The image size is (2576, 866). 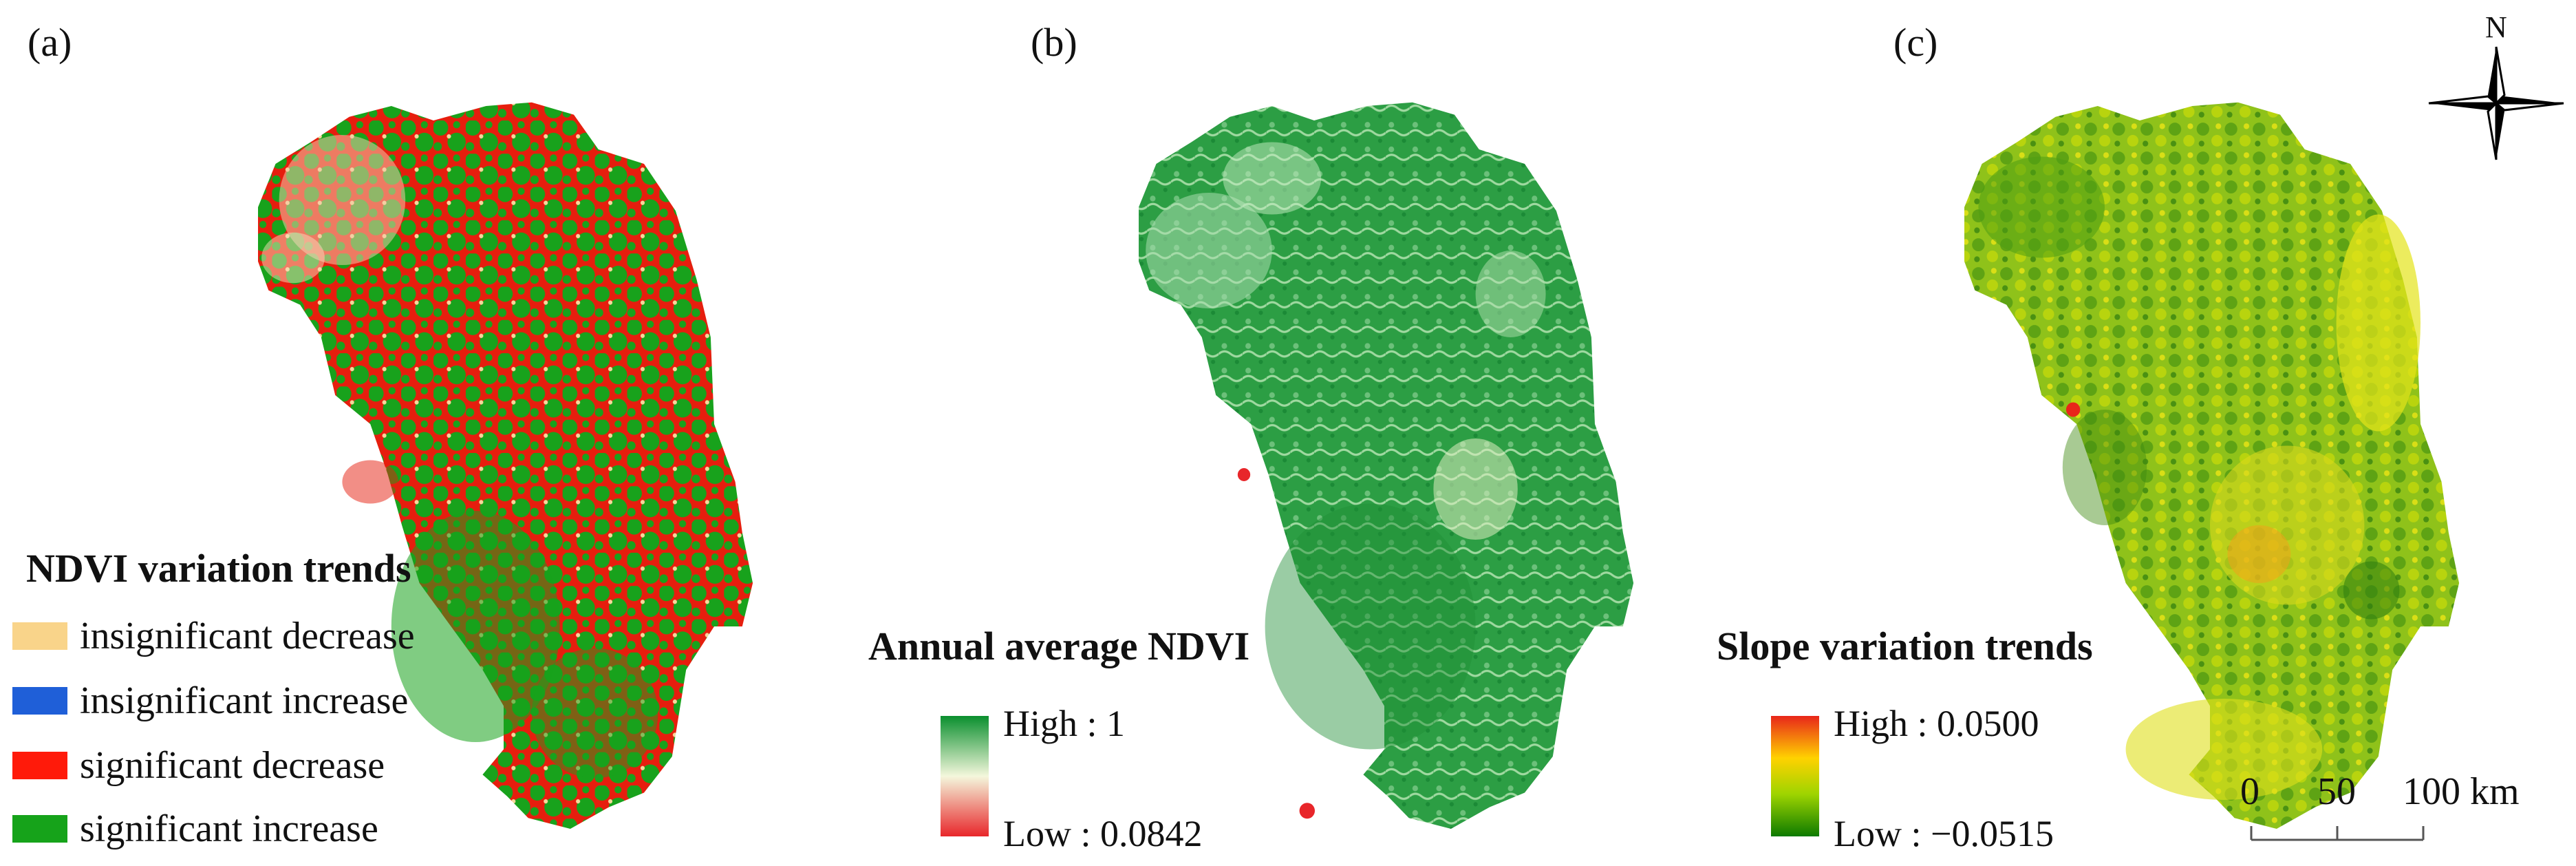 What do you see at coordinates (965, 776) in the screenshot?
I see `legend-b-ramp` at bounding box center [965, 776].